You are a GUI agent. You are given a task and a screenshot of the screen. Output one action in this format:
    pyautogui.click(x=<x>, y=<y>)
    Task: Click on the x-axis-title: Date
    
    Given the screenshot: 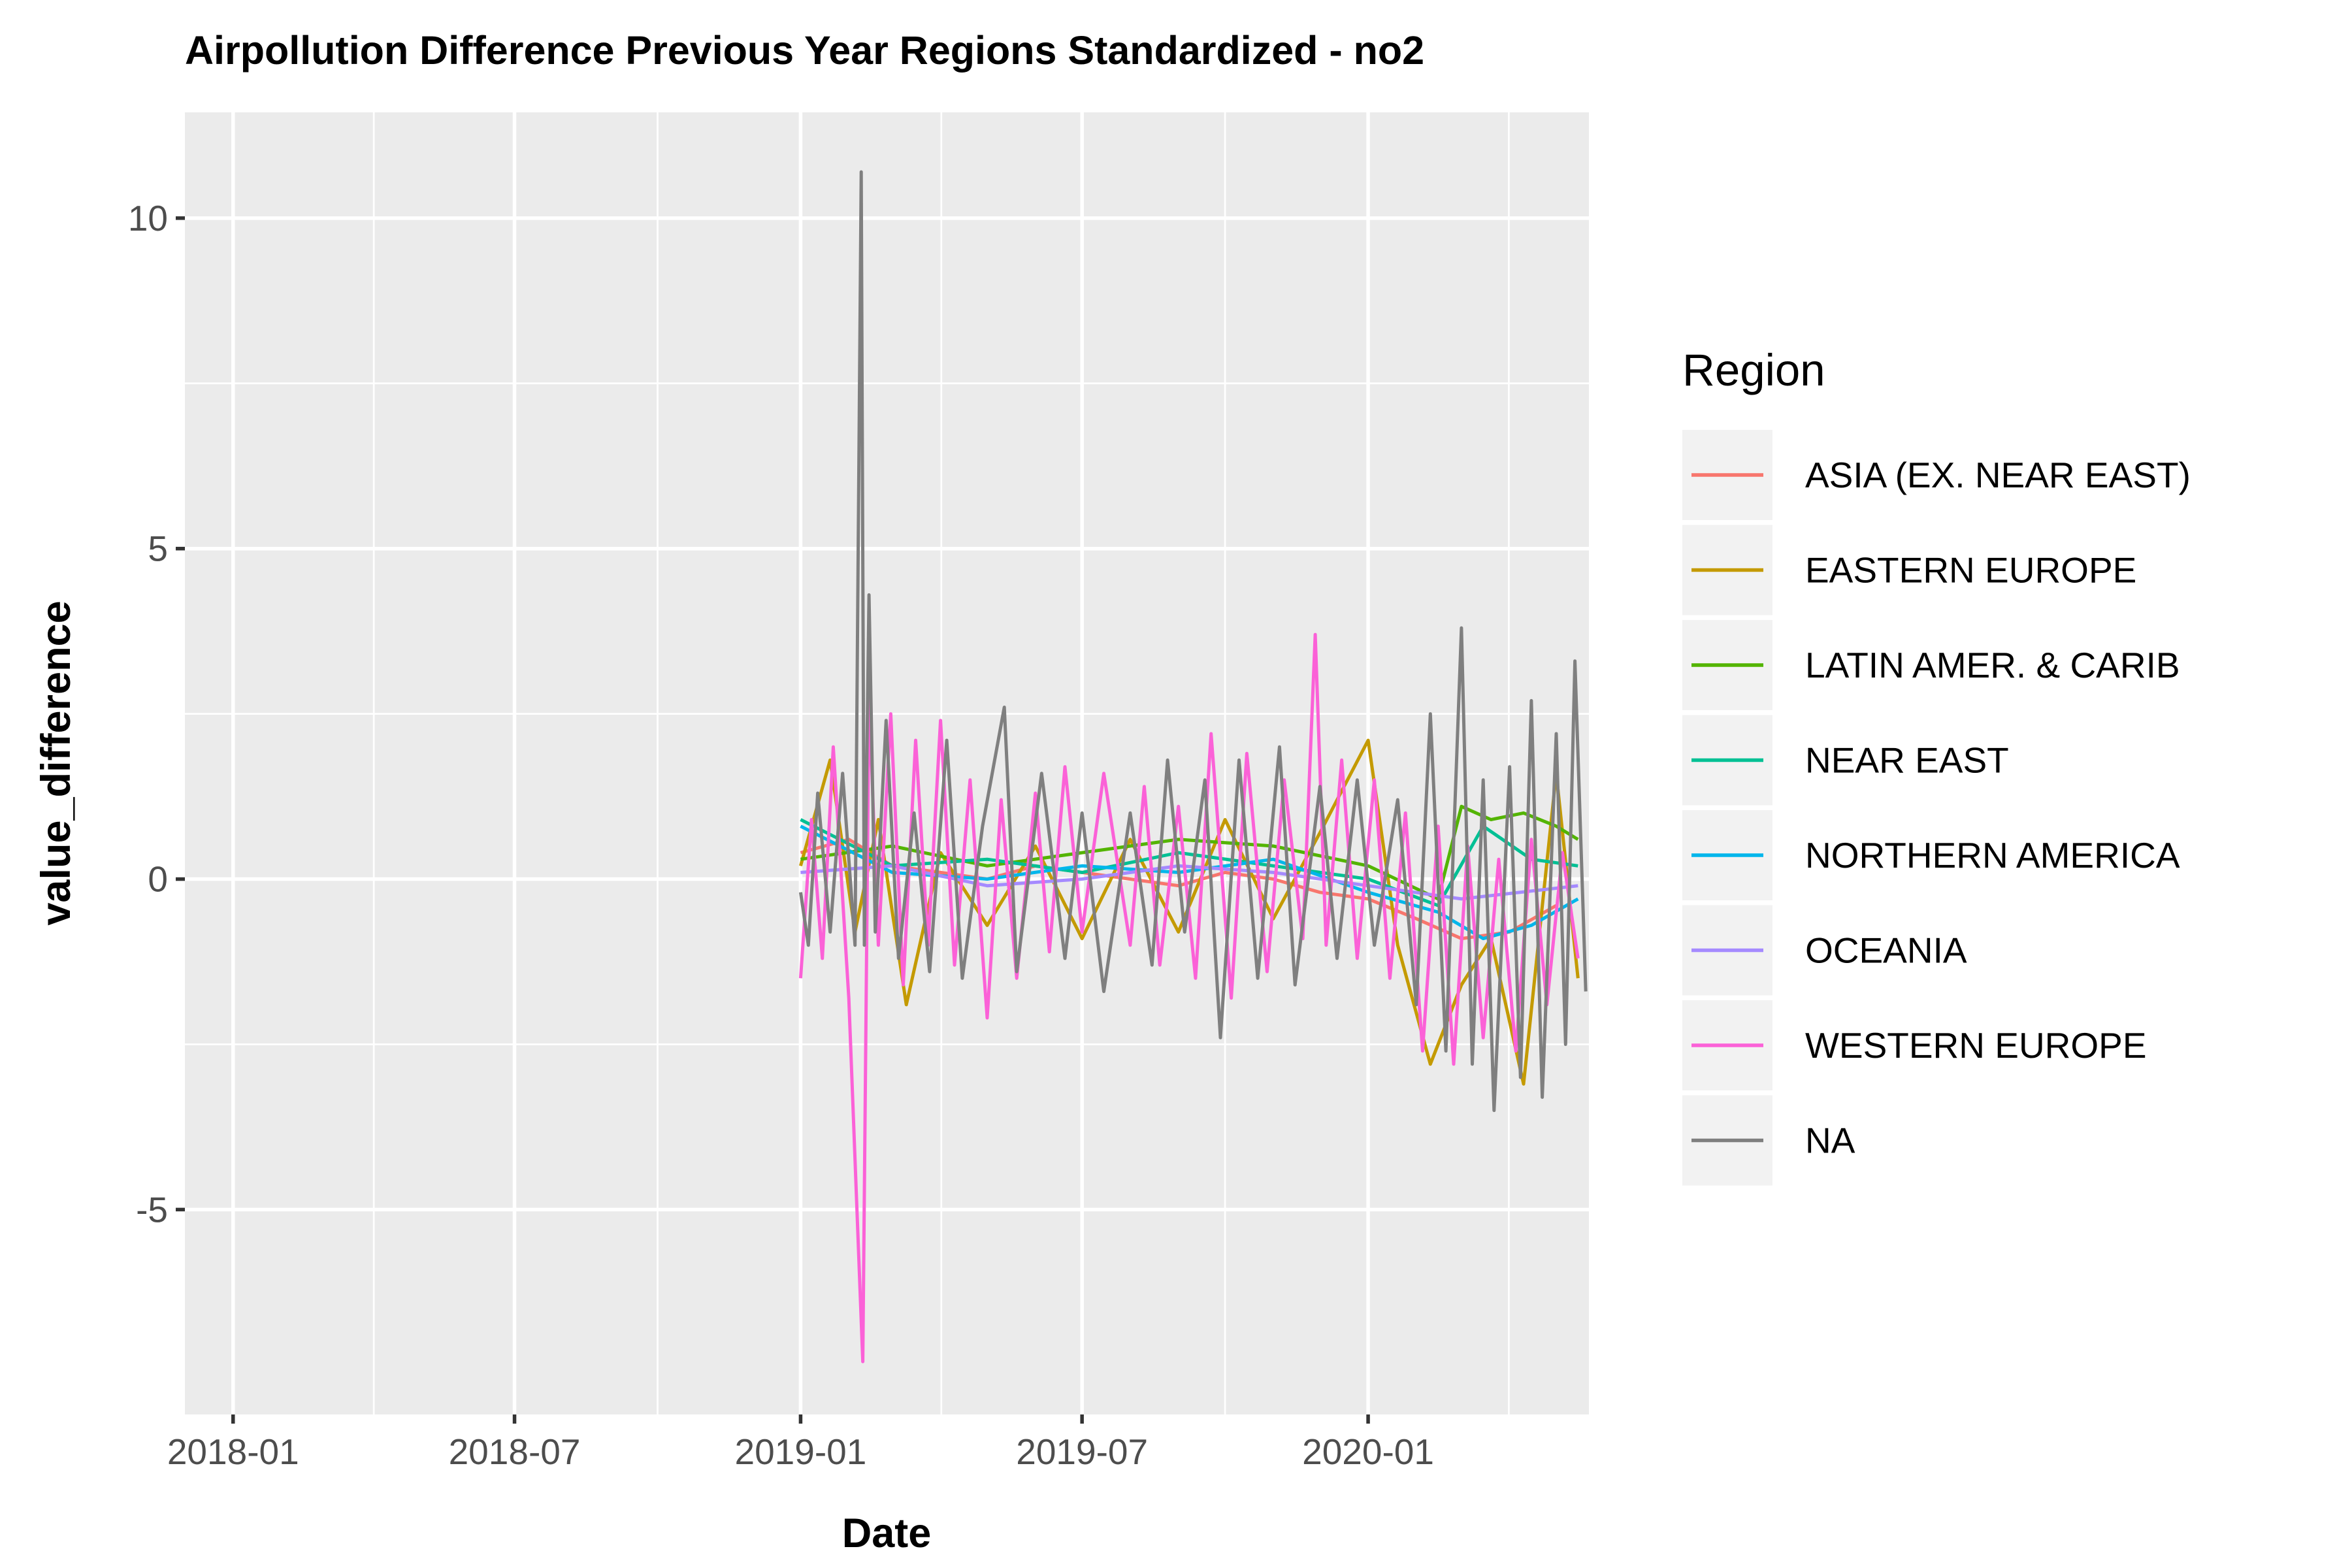 What is the action you would take?
    pyautogui.click(x=887, y=1533)
    